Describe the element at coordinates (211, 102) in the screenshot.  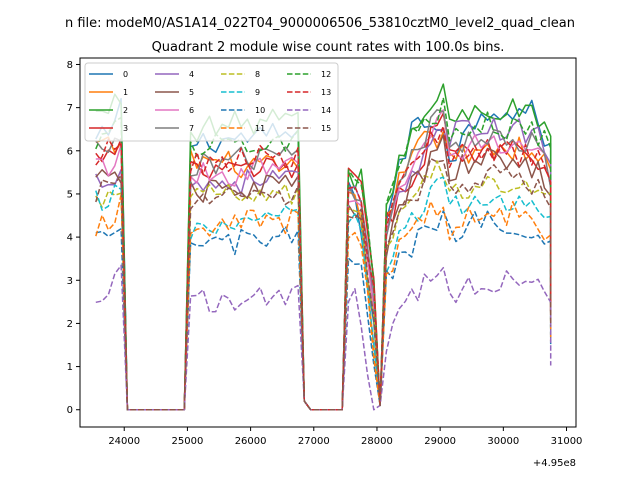
I see `legend-frame` at that location.